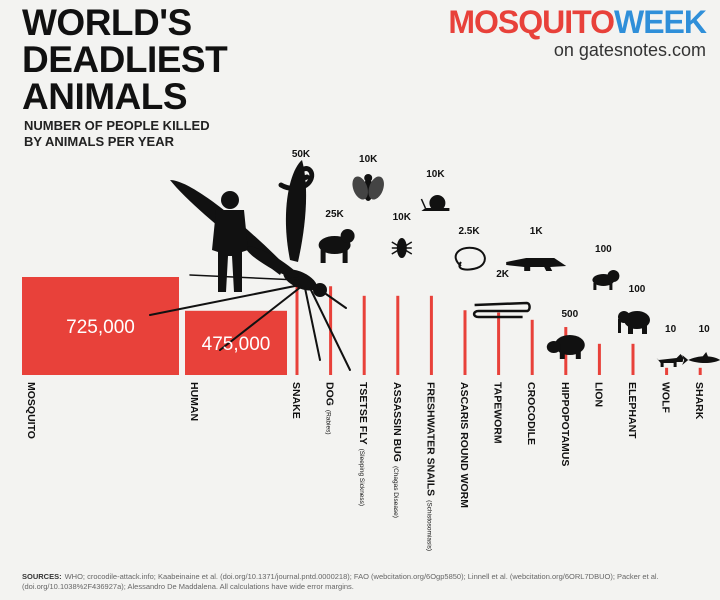 The width and height of the screenshot is (720, 600). What do you see at coordinates (705, 329) in the screenshot?
I see `value-label-shark: 10` at bounding box center [705, 329].